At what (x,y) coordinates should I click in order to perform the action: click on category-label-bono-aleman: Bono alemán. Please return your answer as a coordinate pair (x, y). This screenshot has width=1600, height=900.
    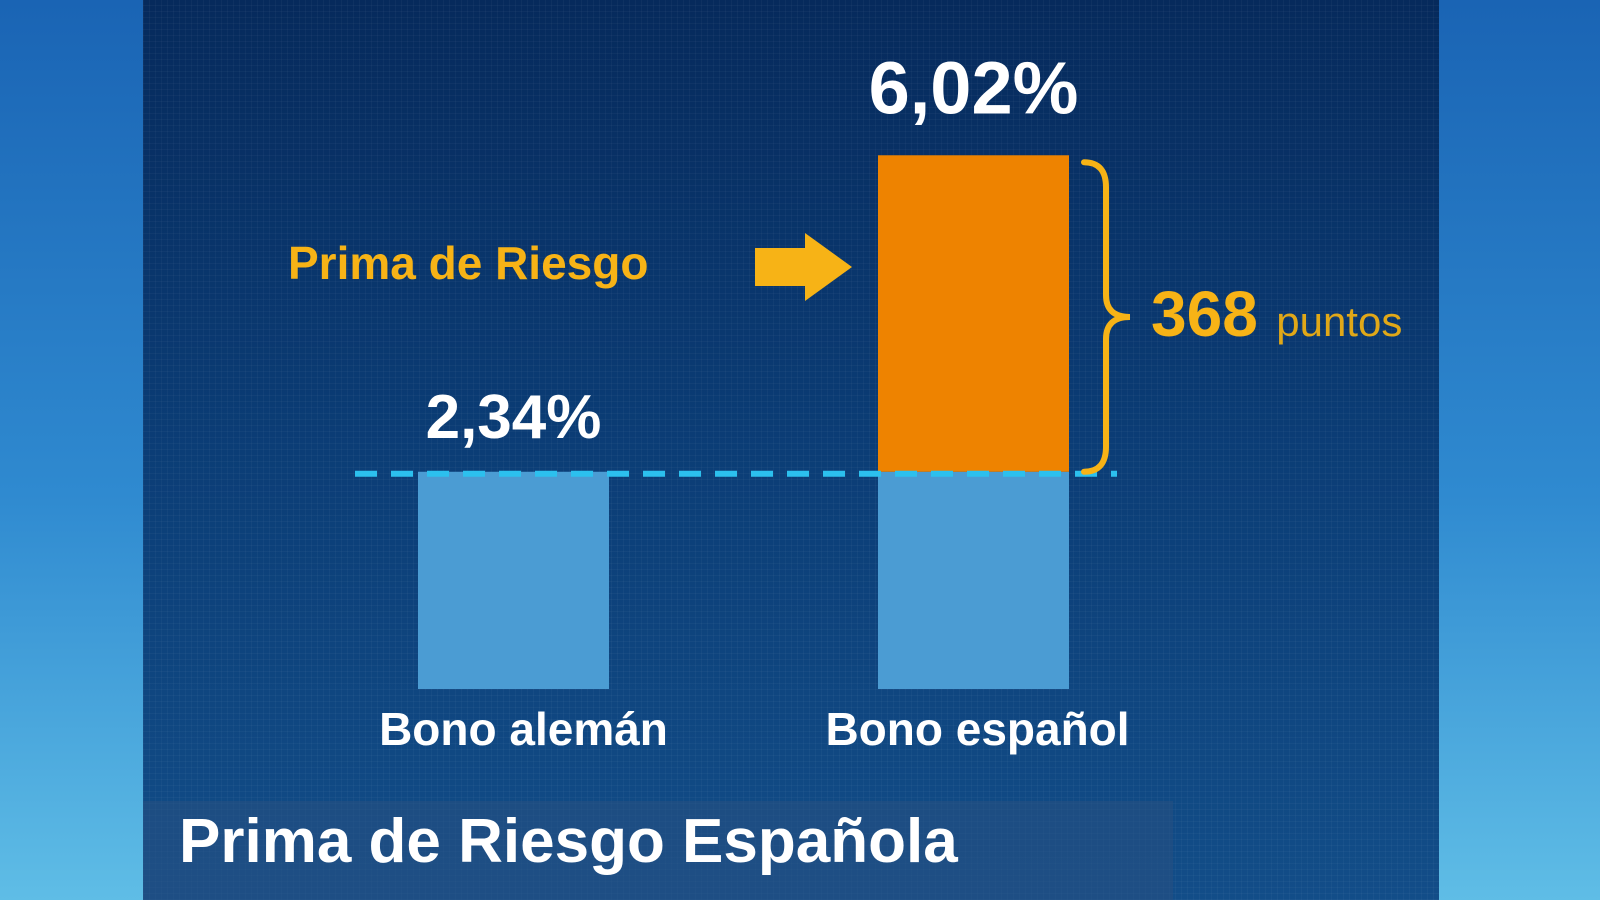
    Looking at the image, I should click on (523, 729).